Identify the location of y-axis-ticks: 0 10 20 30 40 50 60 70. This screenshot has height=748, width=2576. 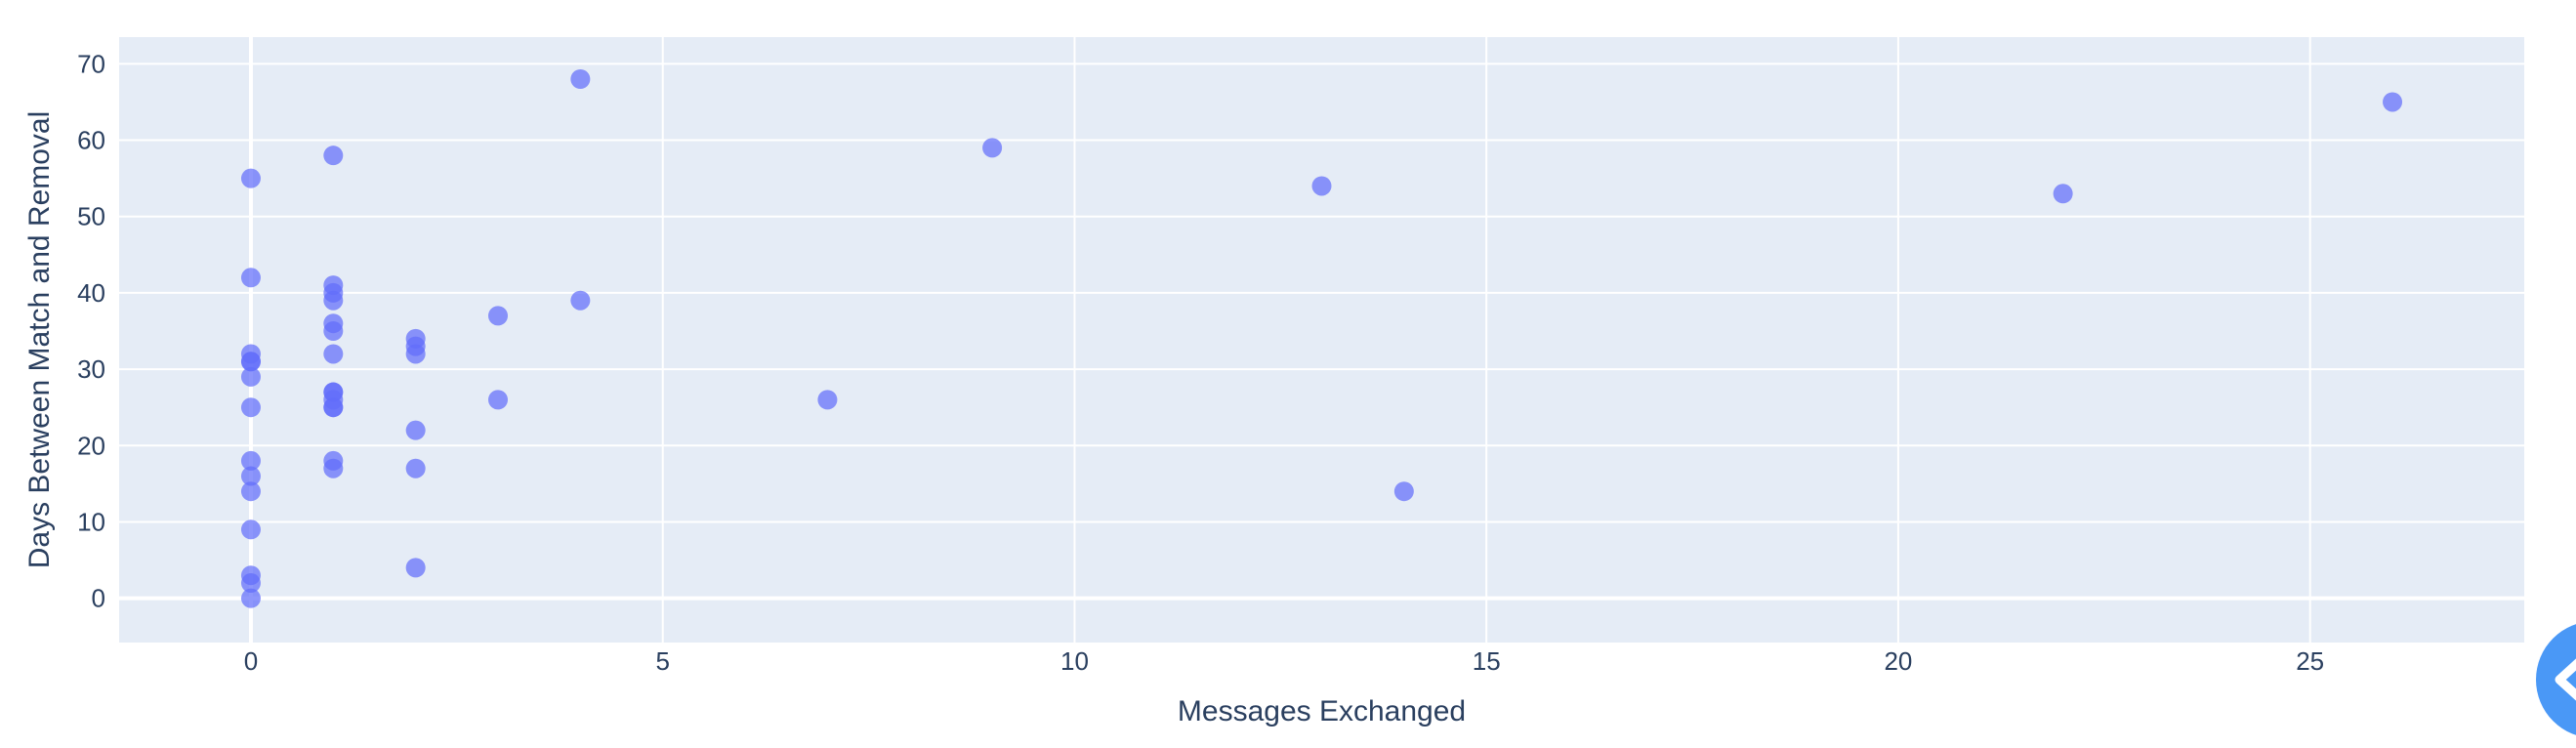
(91, 331).